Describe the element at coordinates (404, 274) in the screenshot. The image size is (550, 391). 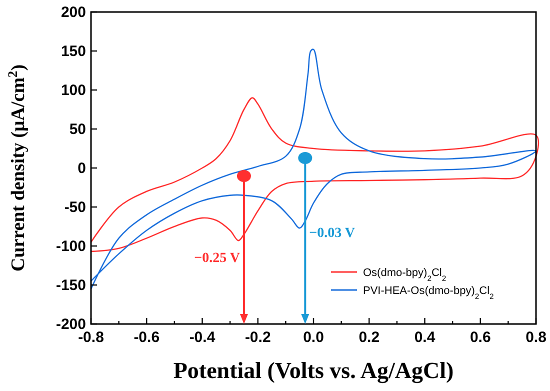
I see `legend-label: Os(dmo-bpy)$_{2}$Cl$_{2}$` at that location.